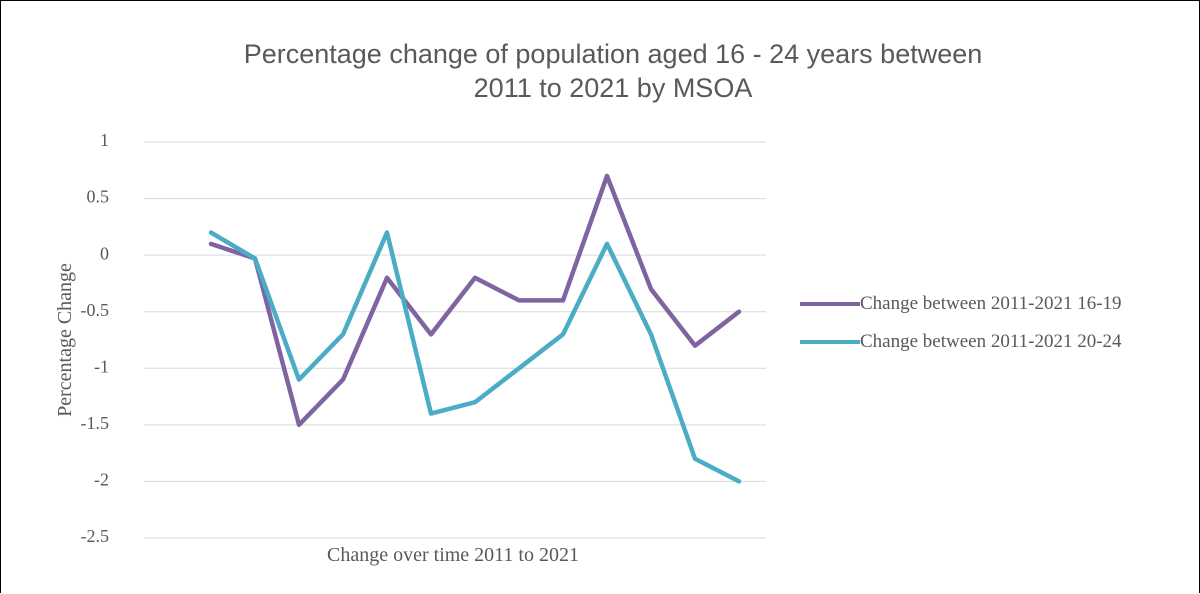 This screenshot has height=594, width=1200. I want to click on legend-item: Change between 2011-2021 20-24, so click(949, 341).